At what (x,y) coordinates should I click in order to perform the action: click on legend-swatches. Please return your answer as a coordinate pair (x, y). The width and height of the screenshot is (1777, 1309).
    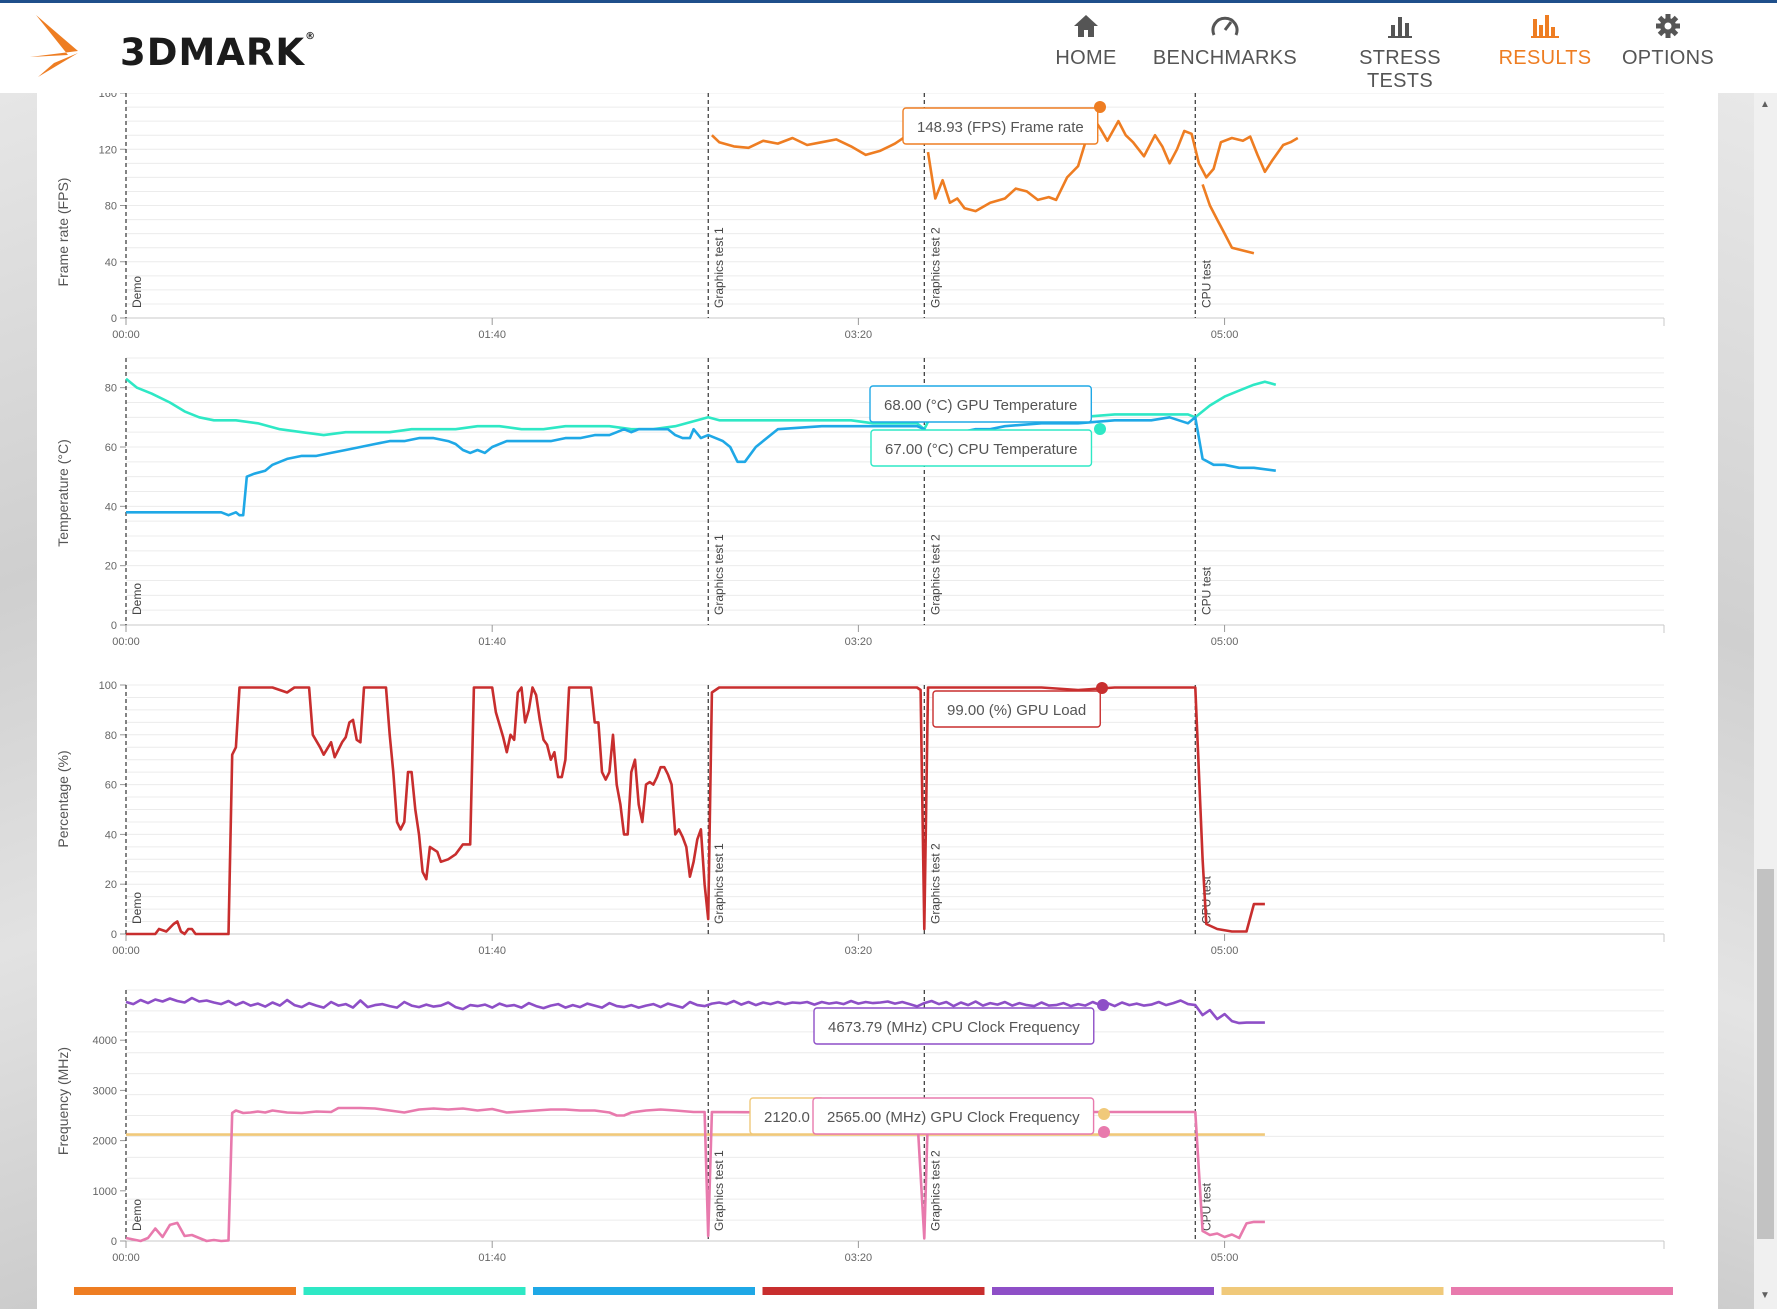
    Looking at the image, I should click on (873, 1291).